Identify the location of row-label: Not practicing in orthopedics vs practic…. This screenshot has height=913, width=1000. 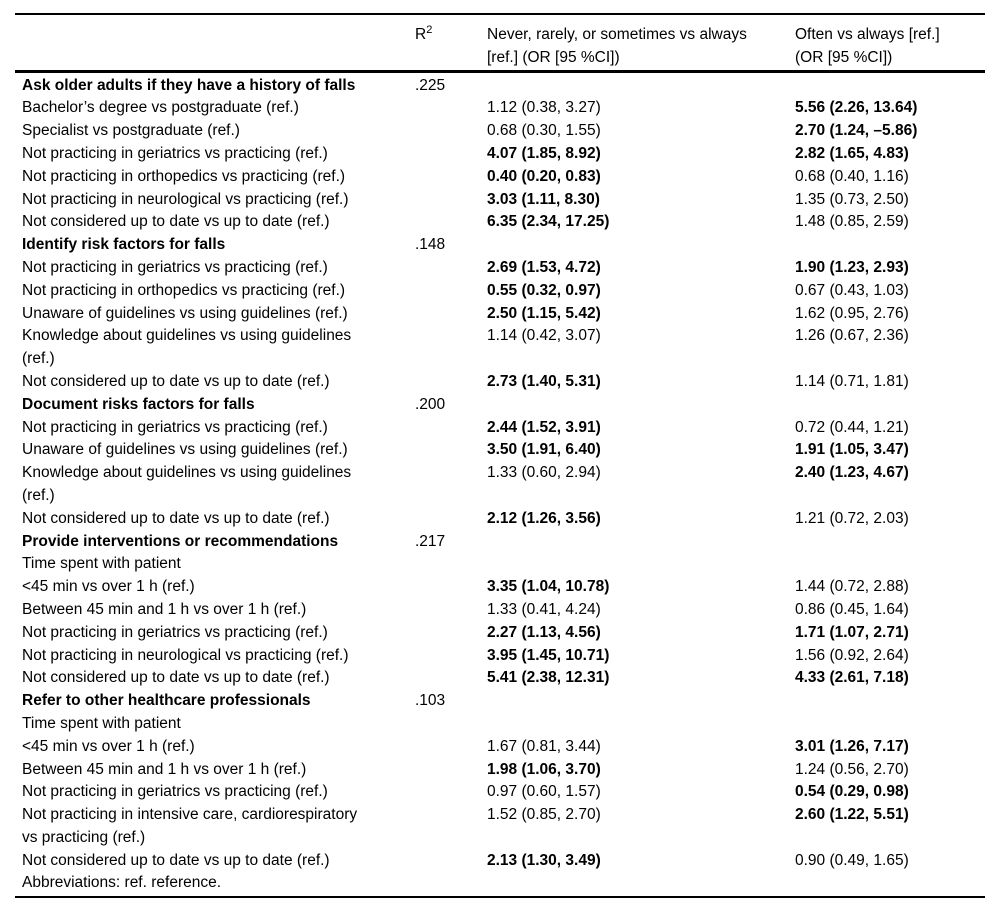
(184, 290).